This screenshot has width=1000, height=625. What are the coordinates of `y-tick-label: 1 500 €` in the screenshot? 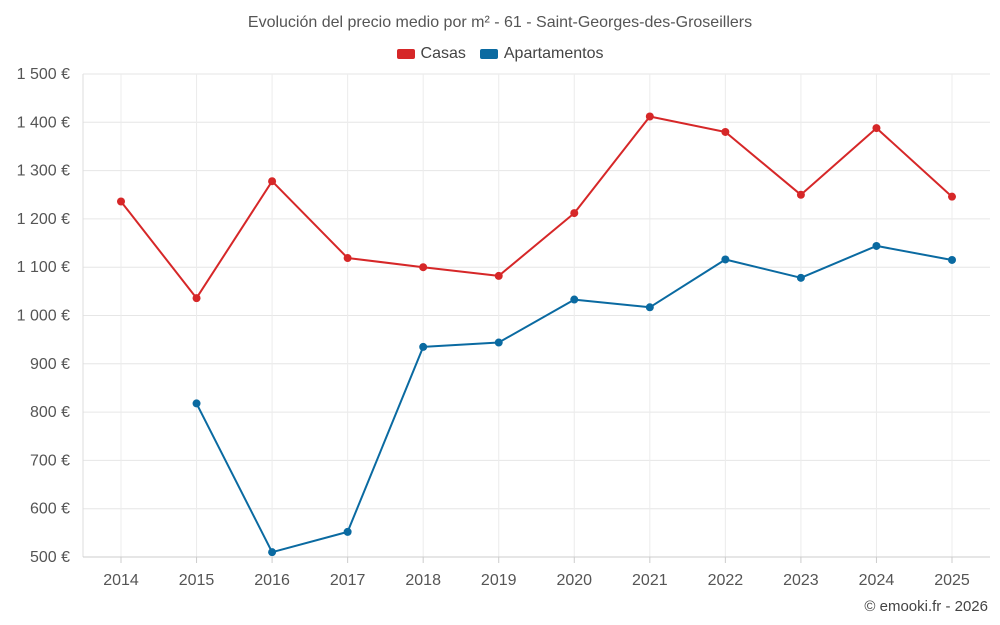 It's located at (43, 74).